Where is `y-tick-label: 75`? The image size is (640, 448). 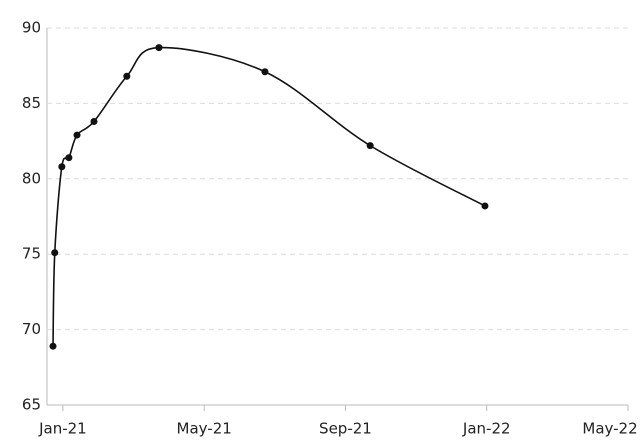
y-tick-label: 75 is located at coordinates (31, 254).